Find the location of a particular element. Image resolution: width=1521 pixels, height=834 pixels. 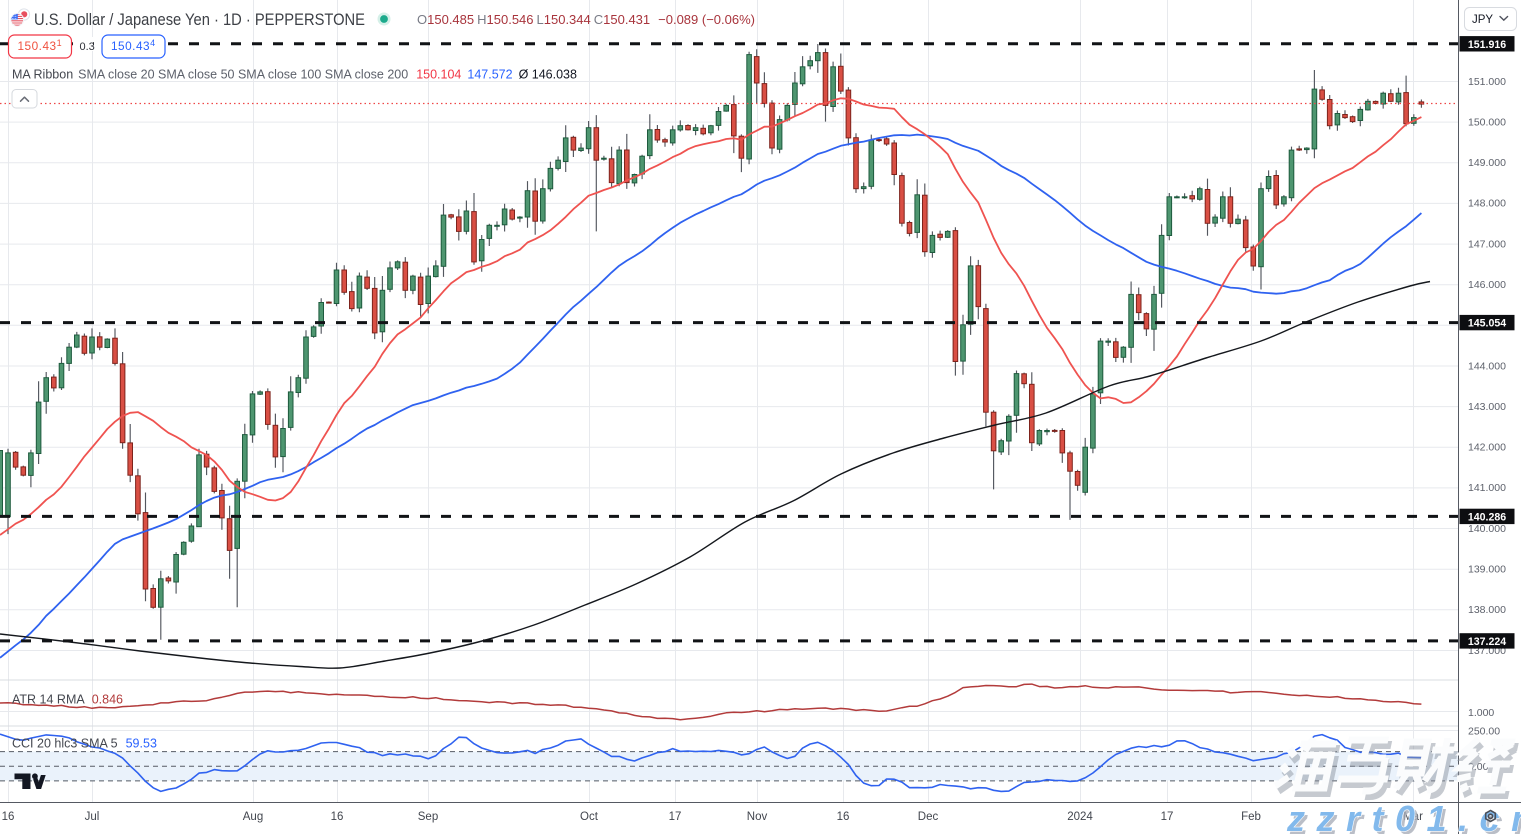

svg-text: 139.000 is located at coordinates (1487, 570).